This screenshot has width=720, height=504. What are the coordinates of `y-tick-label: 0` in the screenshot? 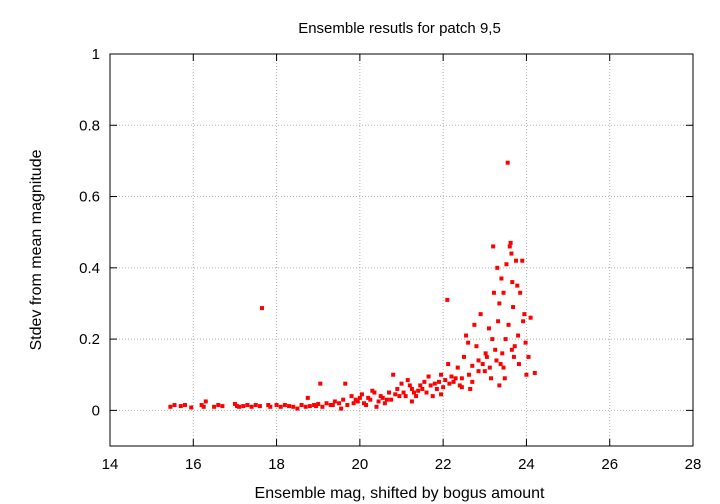 It's located at (96, 410).